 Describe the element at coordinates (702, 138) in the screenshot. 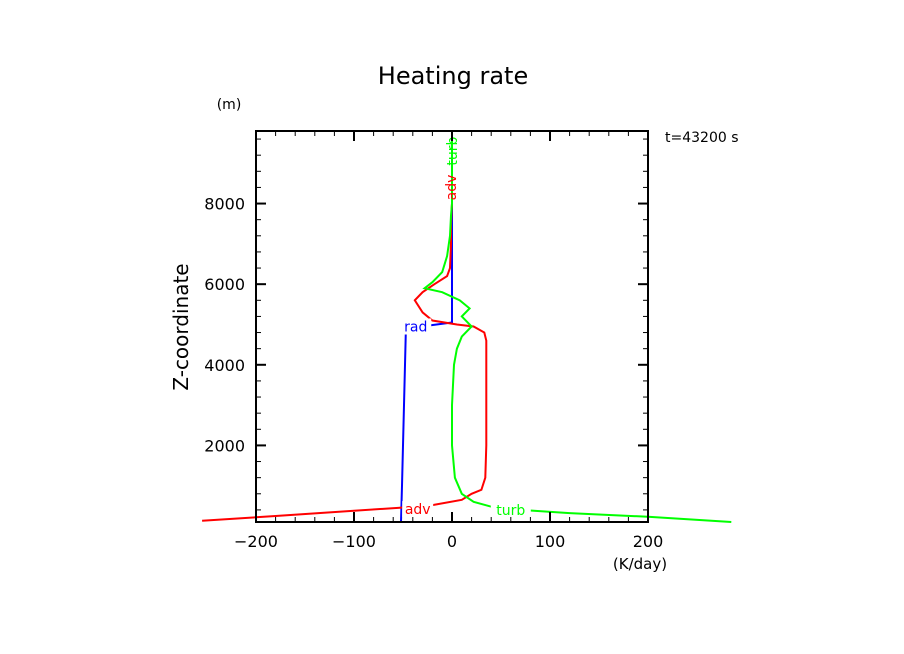

I see `time-annotation: t=43200 s` at that location.